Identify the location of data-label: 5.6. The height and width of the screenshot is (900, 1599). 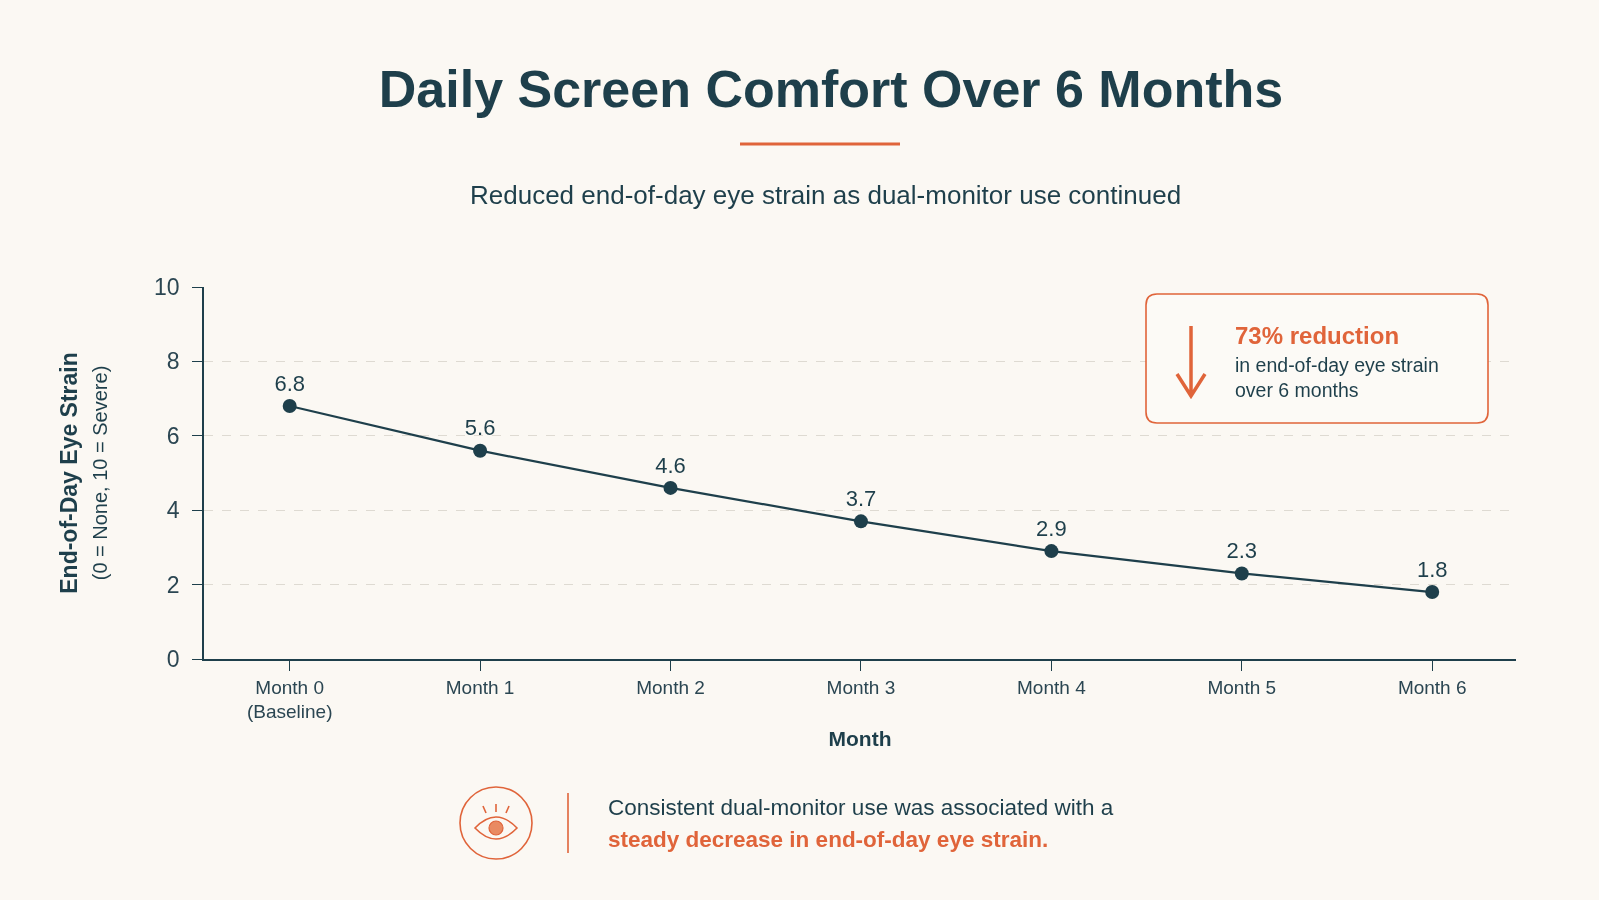
(480, 428).